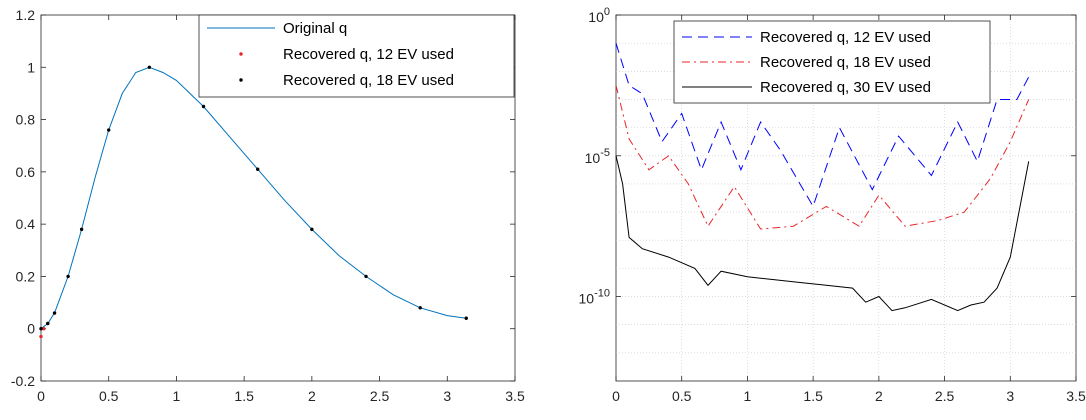 The width and height of the screenshot is (1086, 420). I want to click on y-tick-label: 10⁰, so click(599, 15).